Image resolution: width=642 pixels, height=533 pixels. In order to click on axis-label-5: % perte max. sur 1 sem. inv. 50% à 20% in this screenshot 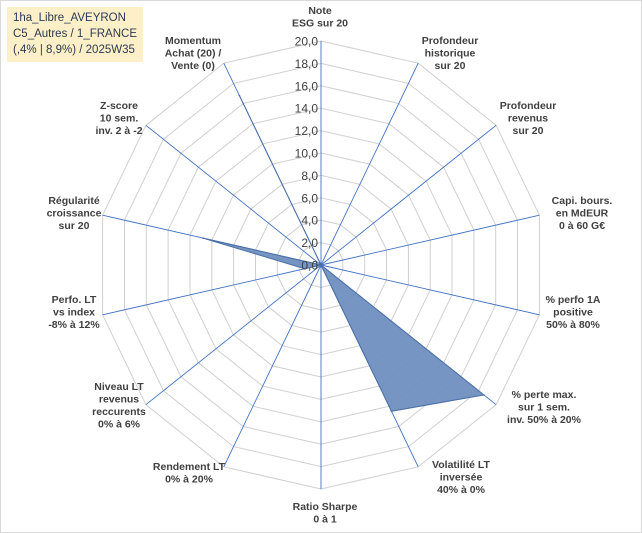, I will do `click(544, 407)`.